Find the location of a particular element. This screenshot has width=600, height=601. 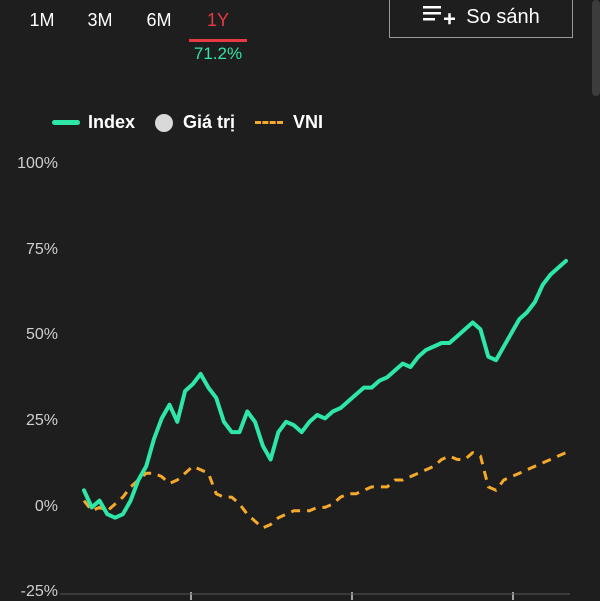

tab-6m: 6M is located at coordinates (159, 20).